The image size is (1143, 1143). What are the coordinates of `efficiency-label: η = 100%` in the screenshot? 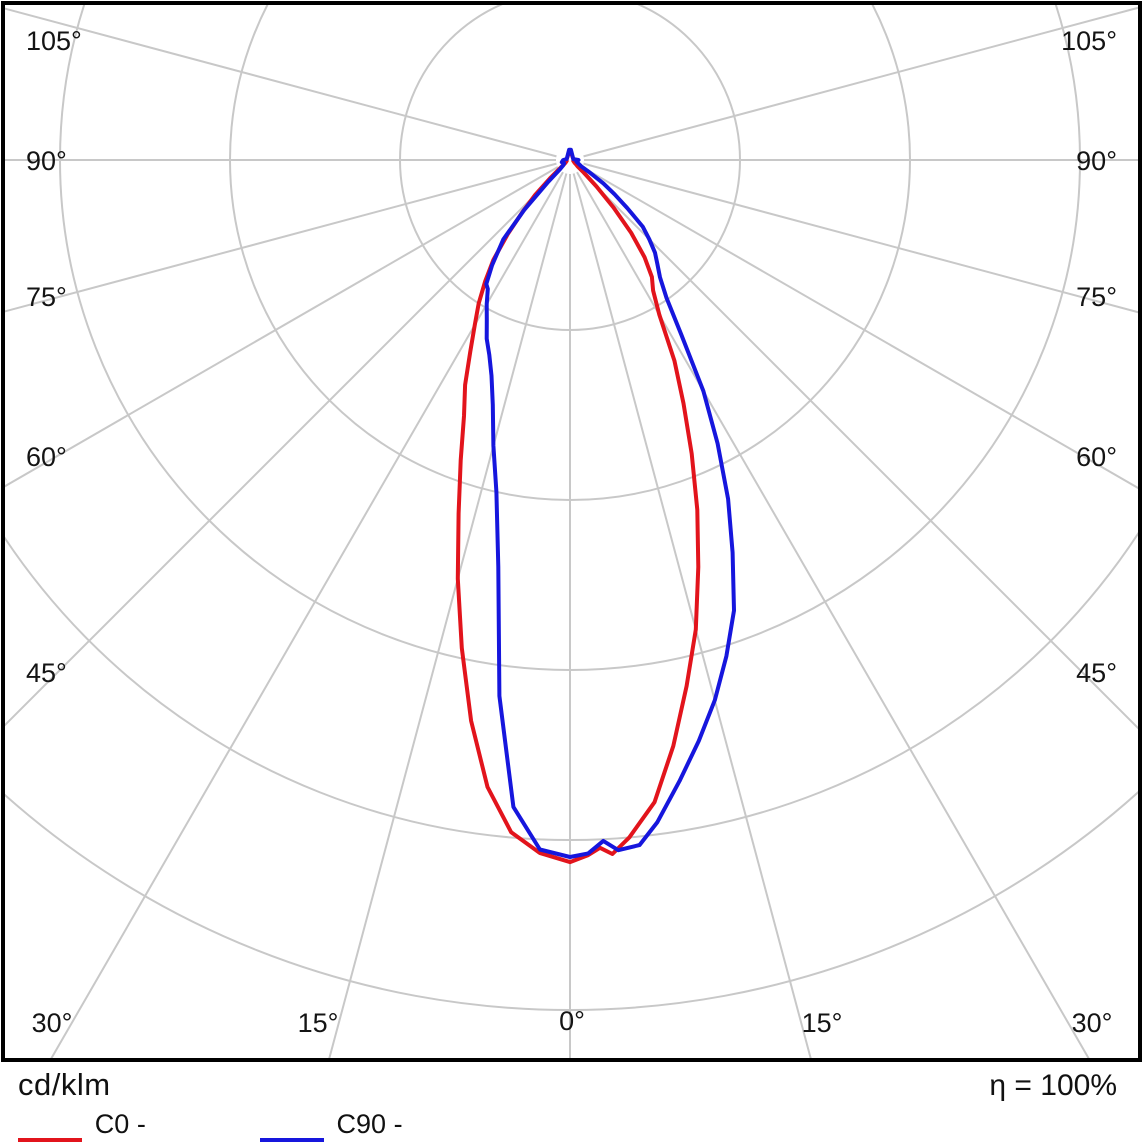 It's located at (1053, 1085).